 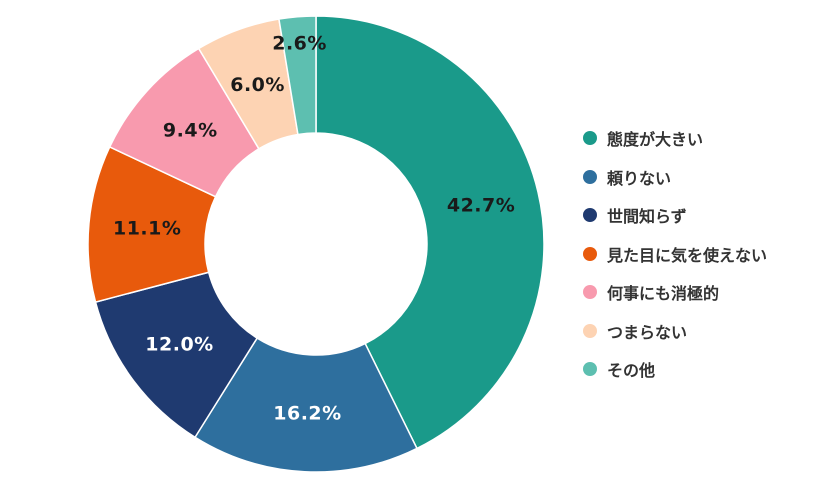 I want to click on slice-data-label-5: 9.4%, so click(x=190, y=130).